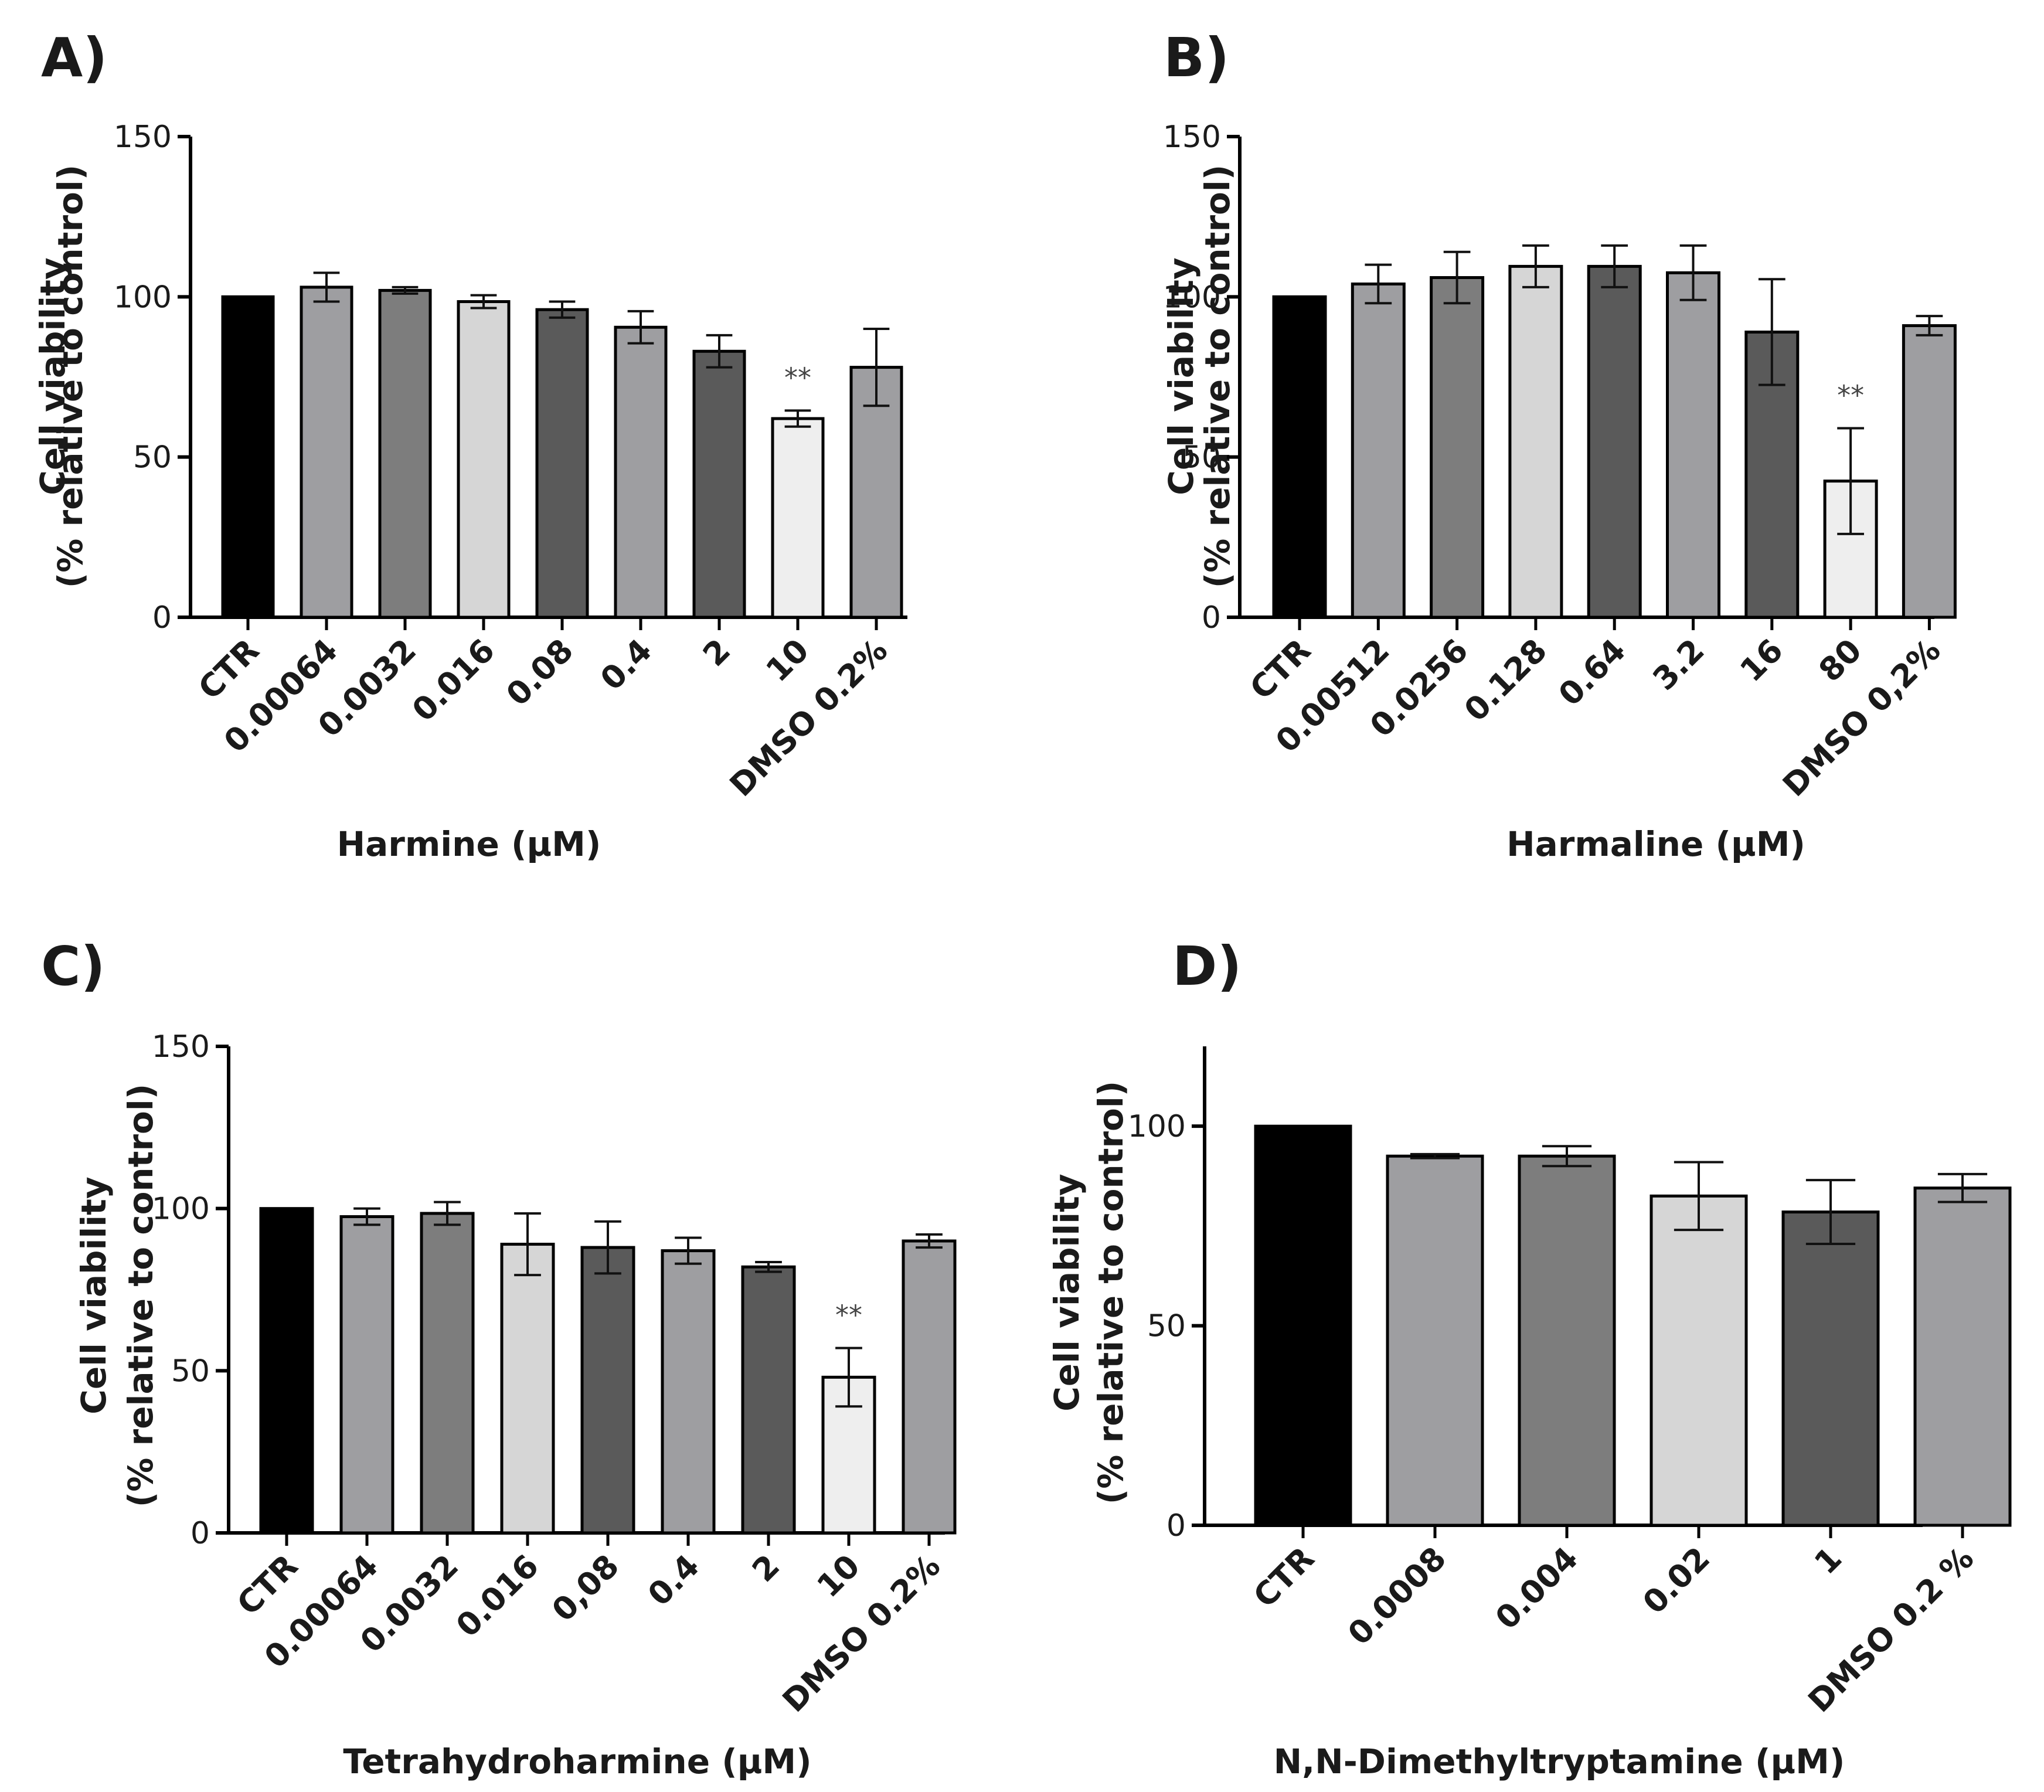 The width and height of the screenshot is (2044, 1792). Describe the element at coordinates (577, 1762) in the screenshot. I see `x-axis-label: Tetrahydroharmine (µM)` at that location.